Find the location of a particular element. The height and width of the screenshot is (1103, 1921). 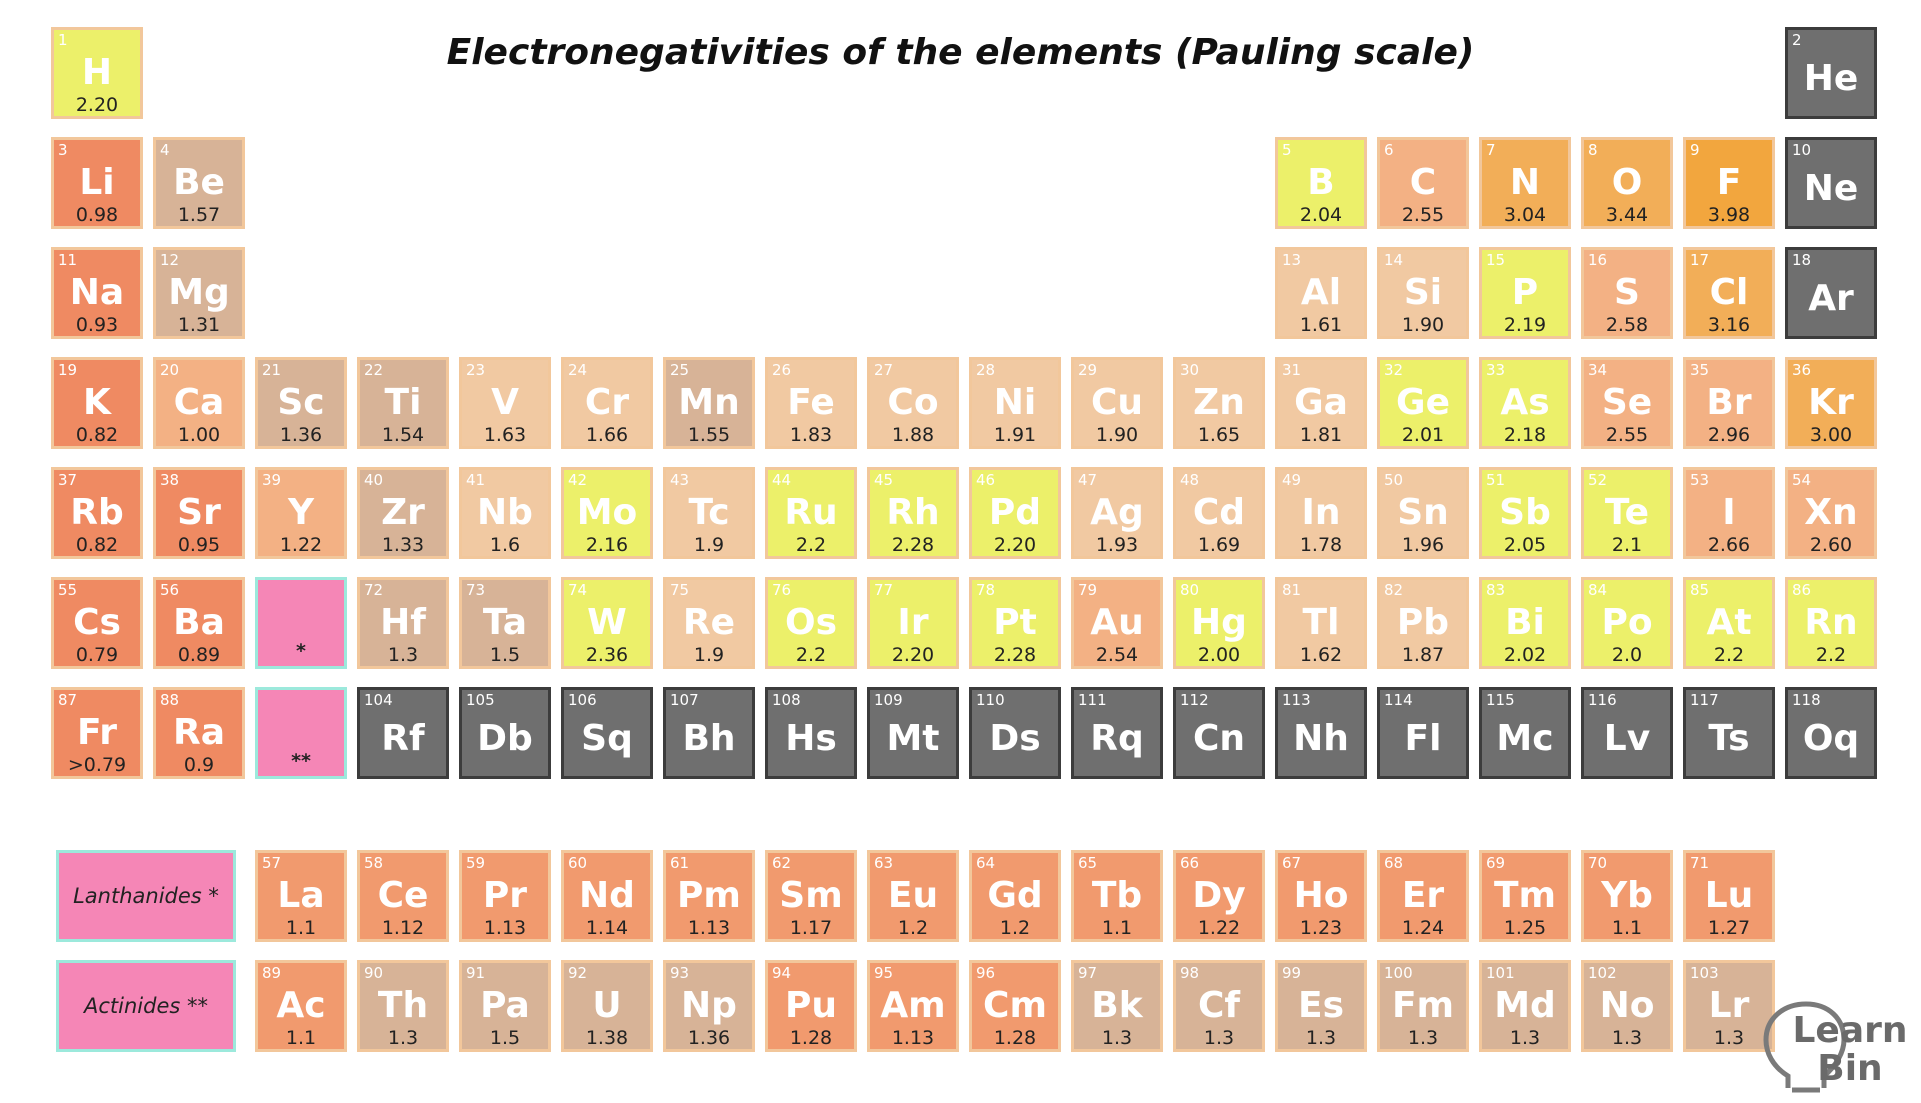

element-cell-cs: 55 Cs 0.79 is located at coordinates (97, 623).